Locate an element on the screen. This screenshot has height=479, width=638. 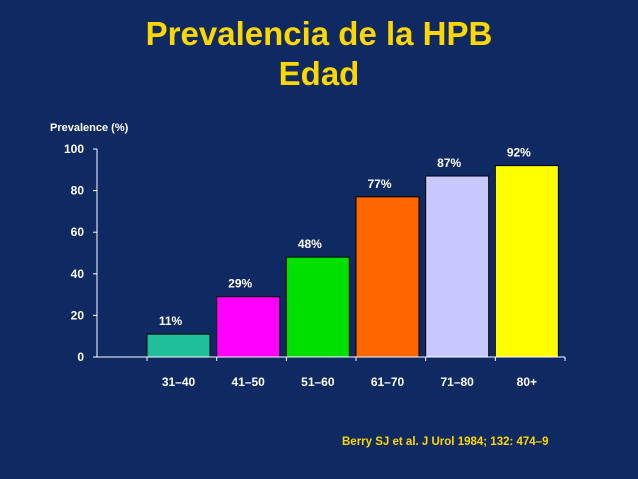
citation: Berry SJ et al. J Urol 1984; 132: 474–9 is located at coordinates (445, 442).